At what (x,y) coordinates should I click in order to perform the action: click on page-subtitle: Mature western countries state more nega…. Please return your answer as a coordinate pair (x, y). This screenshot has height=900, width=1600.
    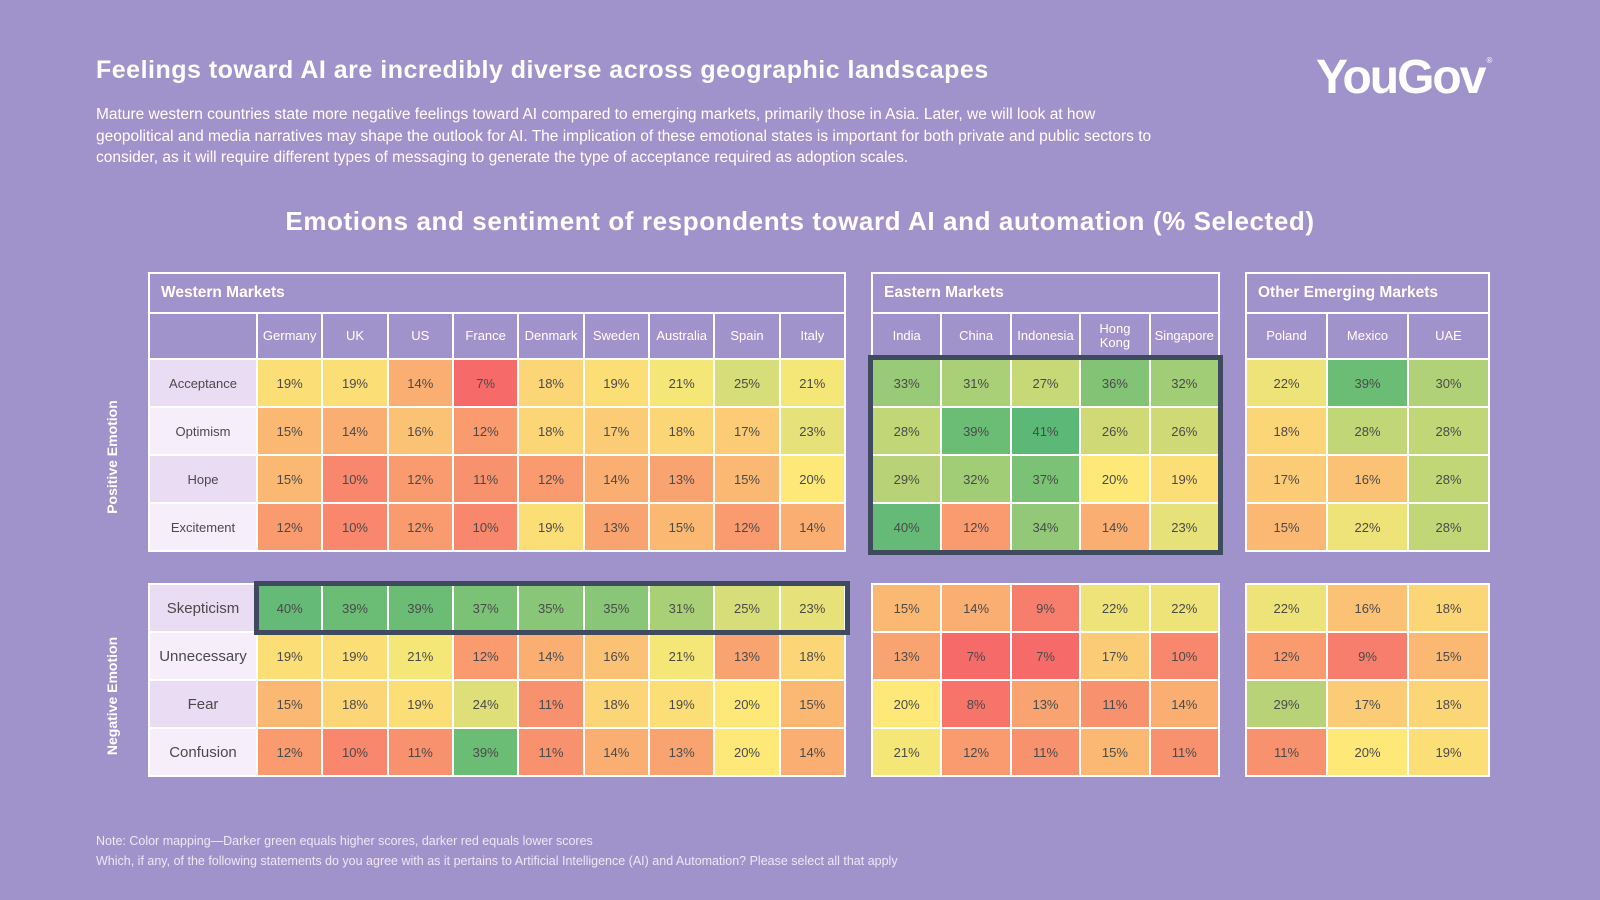
    Looking at the image, I should click on (624, 136).